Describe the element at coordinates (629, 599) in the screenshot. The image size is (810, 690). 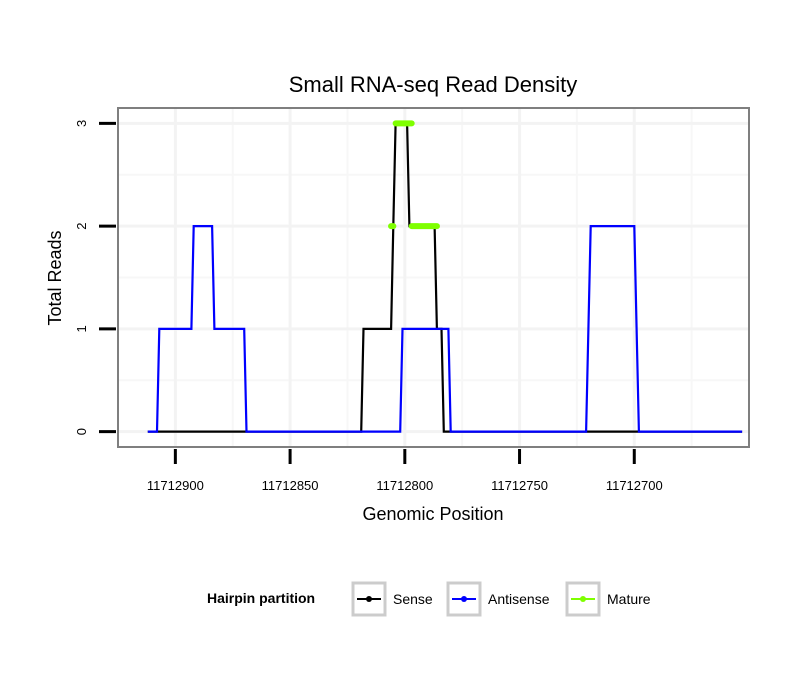
I see `legend-label-mature: Mature` at that location.